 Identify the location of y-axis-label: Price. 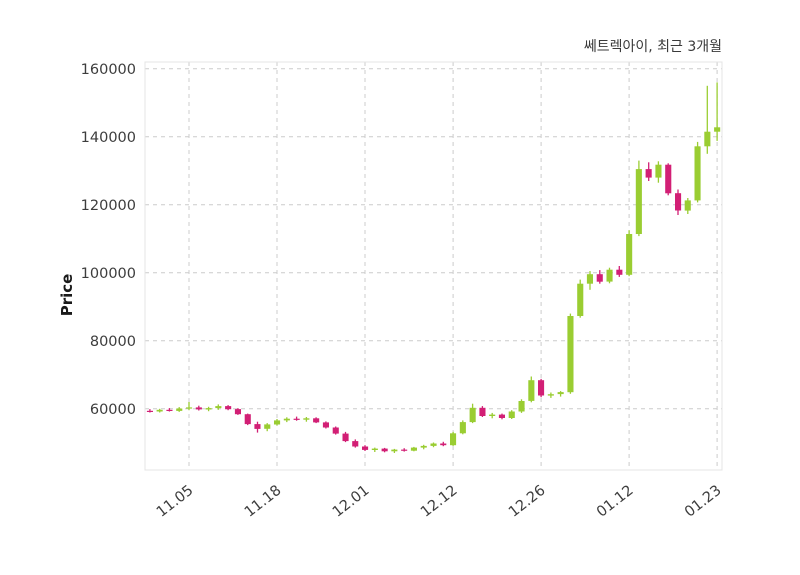
(67, 295).